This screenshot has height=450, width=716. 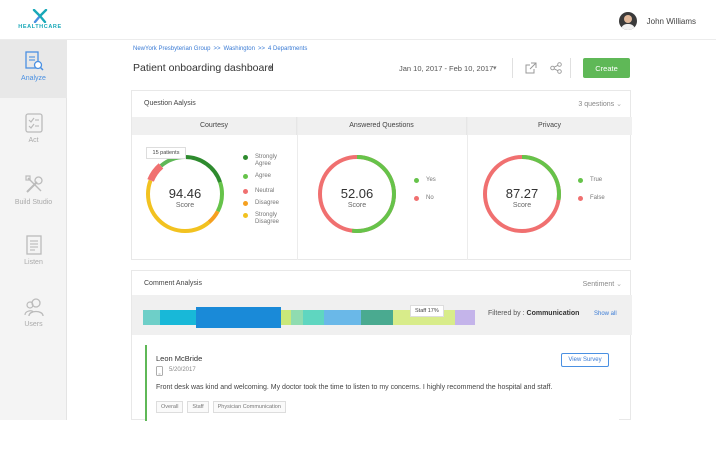 I want to click on privacy-score: 87.27, so click(x=522, y=193).